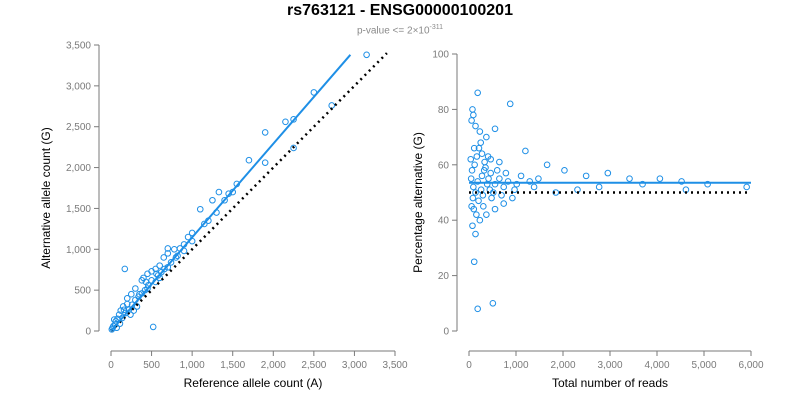  What do you see at coordinates (78, 127) in the screenshot?
I see `left-y-tick-label: 2,500` at bounding box center [78, 127].